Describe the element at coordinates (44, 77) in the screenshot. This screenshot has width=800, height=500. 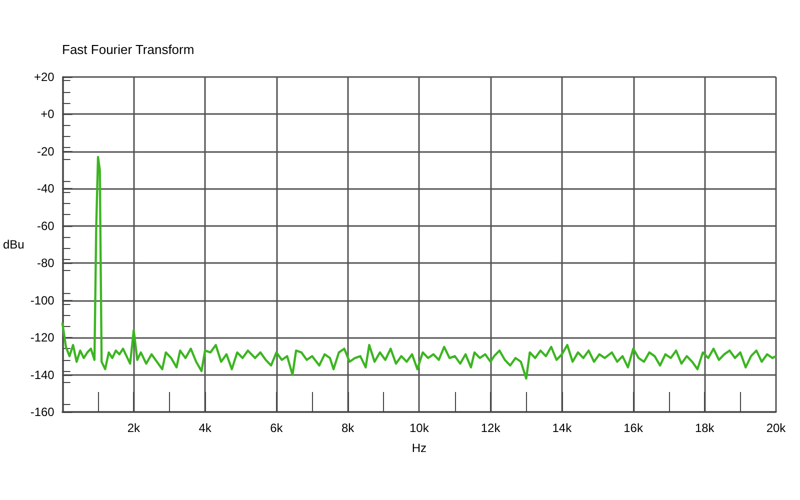
I see `y-tick-label: +20` at that location.